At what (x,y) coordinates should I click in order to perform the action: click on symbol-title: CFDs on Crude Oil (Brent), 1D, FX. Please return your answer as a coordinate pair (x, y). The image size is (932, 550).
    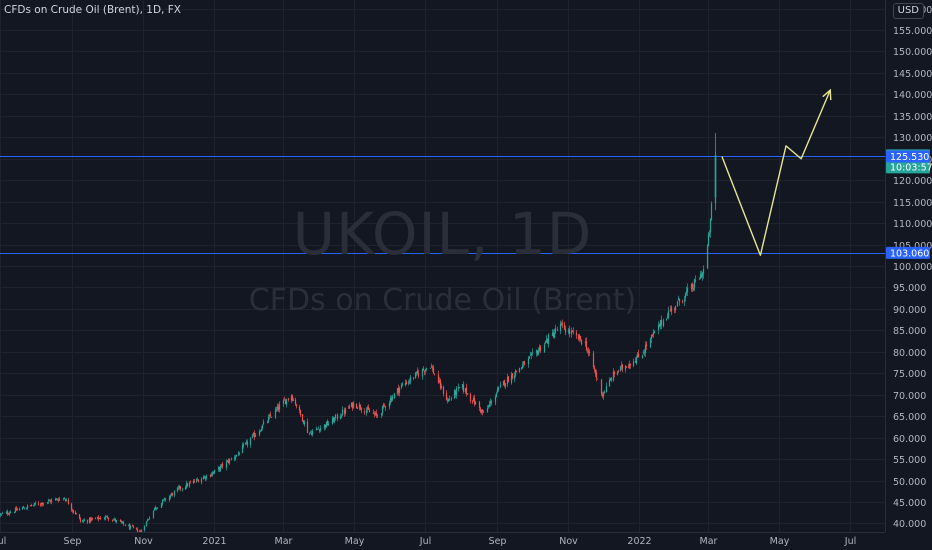
    Looking at the image, I should click on (92, 10).